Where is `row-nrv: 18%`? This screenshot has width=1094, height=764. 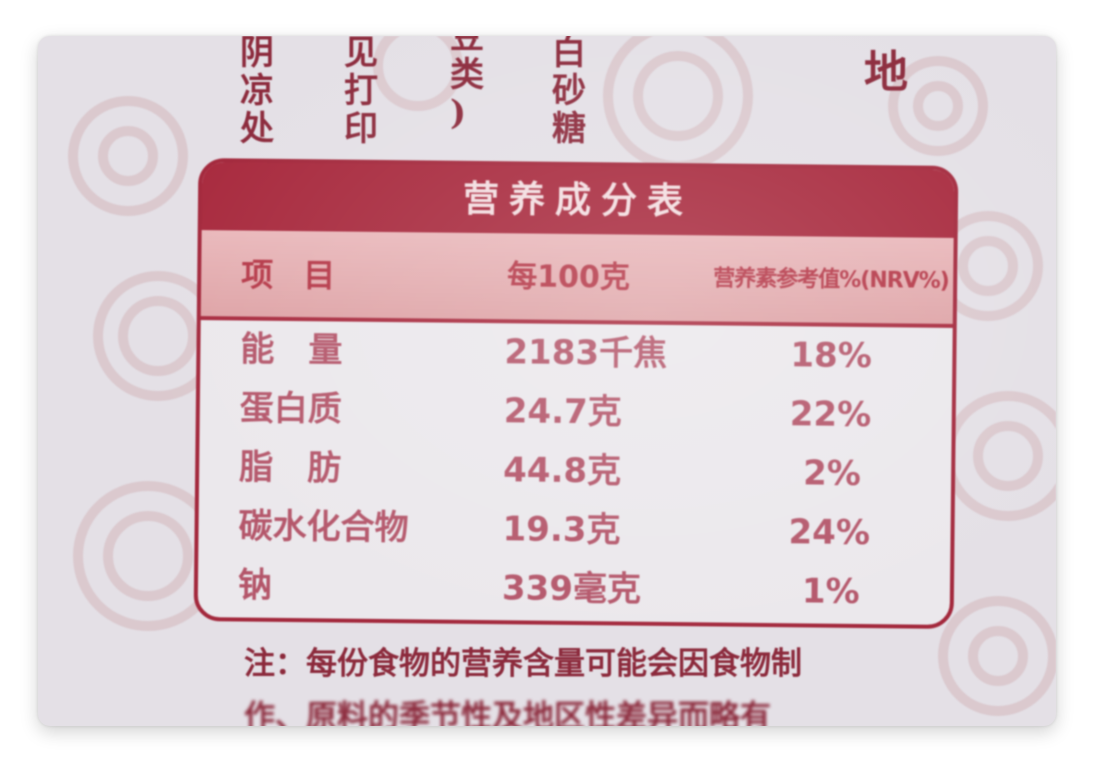 row-nrv: 18% is located at coordinates (831, 356).